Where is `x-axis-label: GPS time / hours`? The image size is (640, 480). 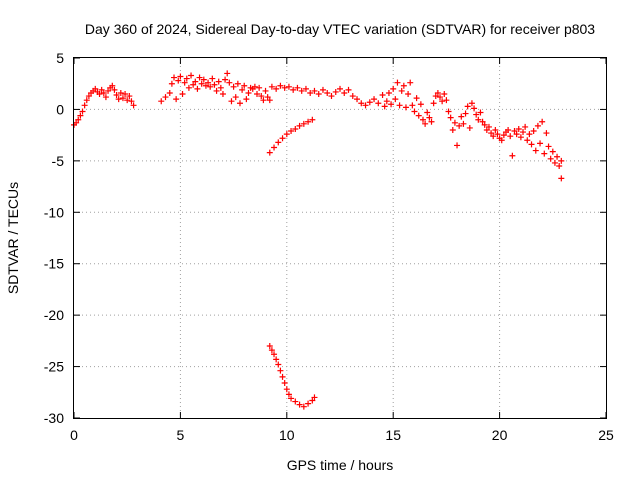
x-axis-label: GPS time / hours is located at coordinates (340, 465).